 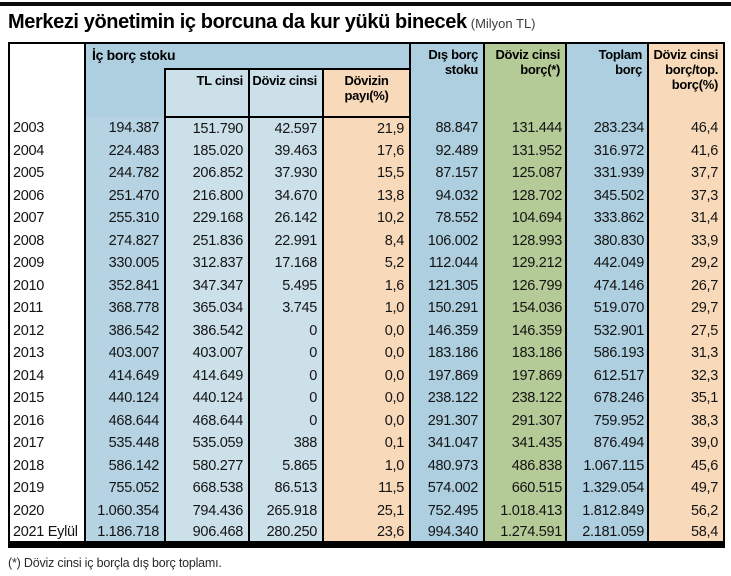 What do you see at coordinates (286, 195) in the screenshot?
I see `table-cell: 34.670` at bounding box center [286, 195].